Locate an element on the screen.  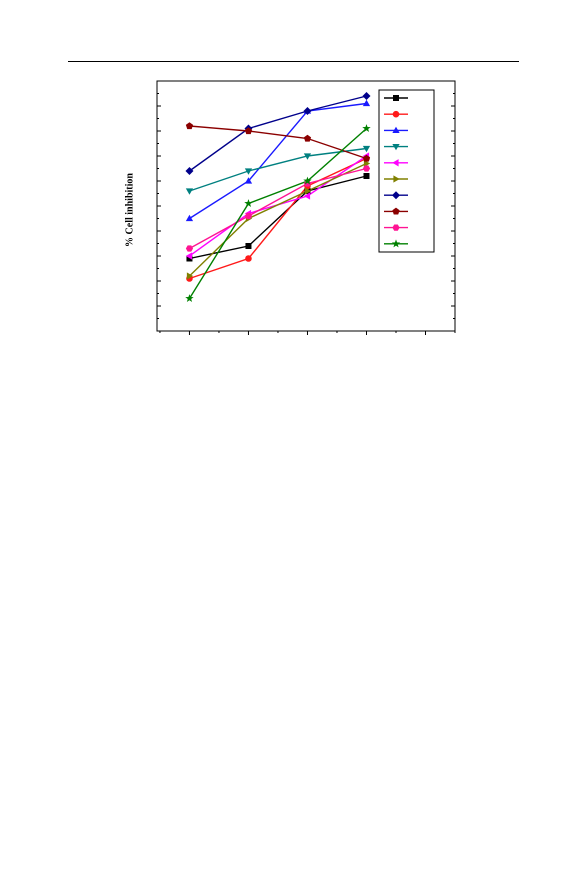
header-rule is located at coordinates (293, 61).